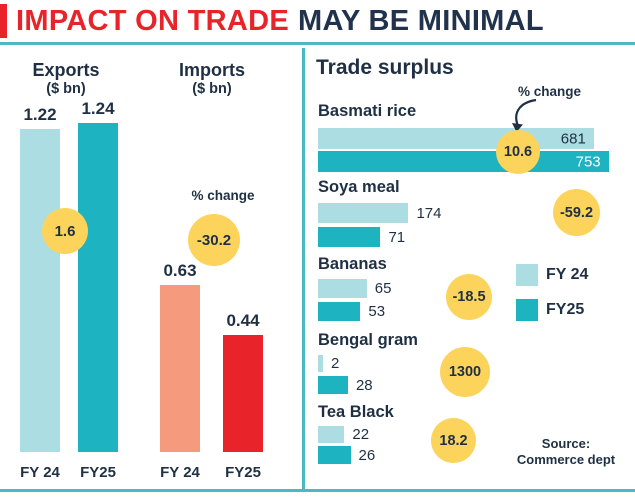 This screenshot has height=504, width=635. Describe the element at coordinates (243, 321) in the screenshot. I see `imports-fy25-value: 0.44` at that location.